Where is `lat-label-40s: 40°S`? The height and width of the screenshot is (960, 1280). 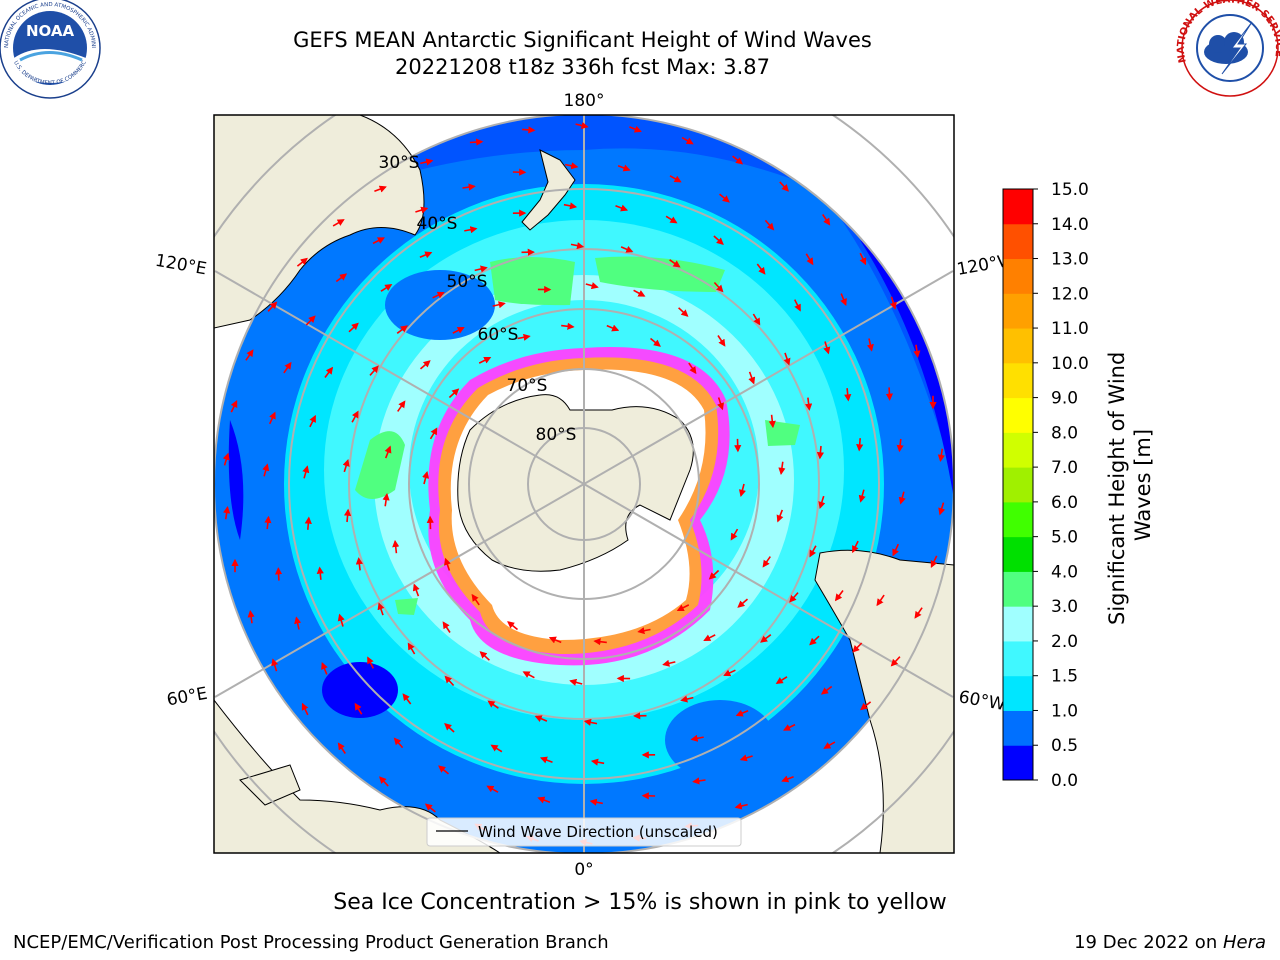 lat-label-40s: 40°S is located at coordinates (437, 224).